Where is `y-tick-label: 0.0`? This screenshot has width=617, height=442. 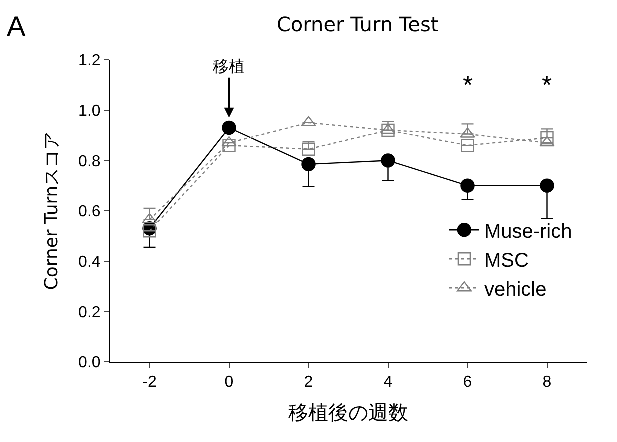 y-tick-label: 0.0 is located at coordinates (89, 363).